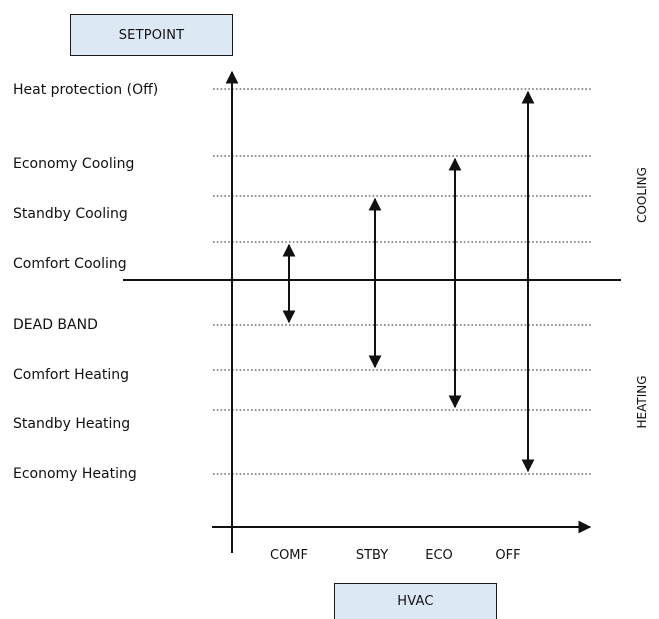 The height and width of the screenshot is (619, 659). I want to click on cooling-side-label: COOLING, so click(642, 195).